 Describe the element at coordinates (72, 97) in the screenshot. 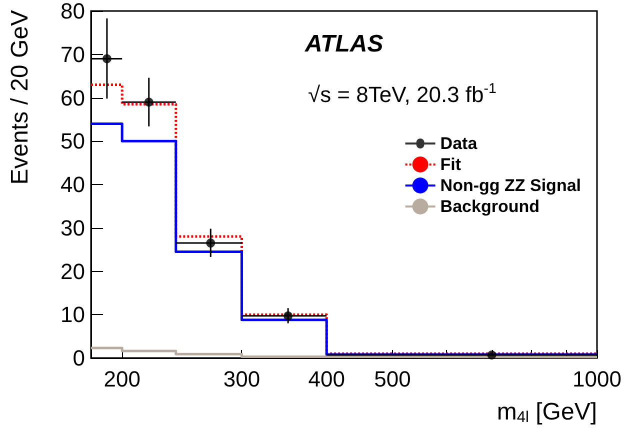

I see `y-tick-label: 60` at that location.